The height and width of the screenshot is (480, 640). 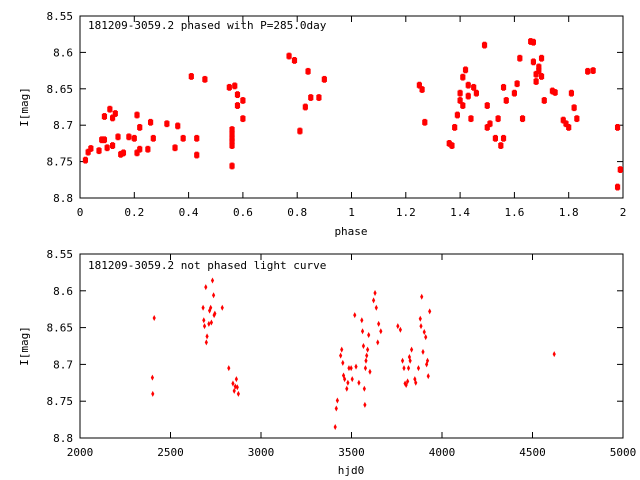 I want to click on phased-y-tick-label: 8.65, so click(x=60, y=89).